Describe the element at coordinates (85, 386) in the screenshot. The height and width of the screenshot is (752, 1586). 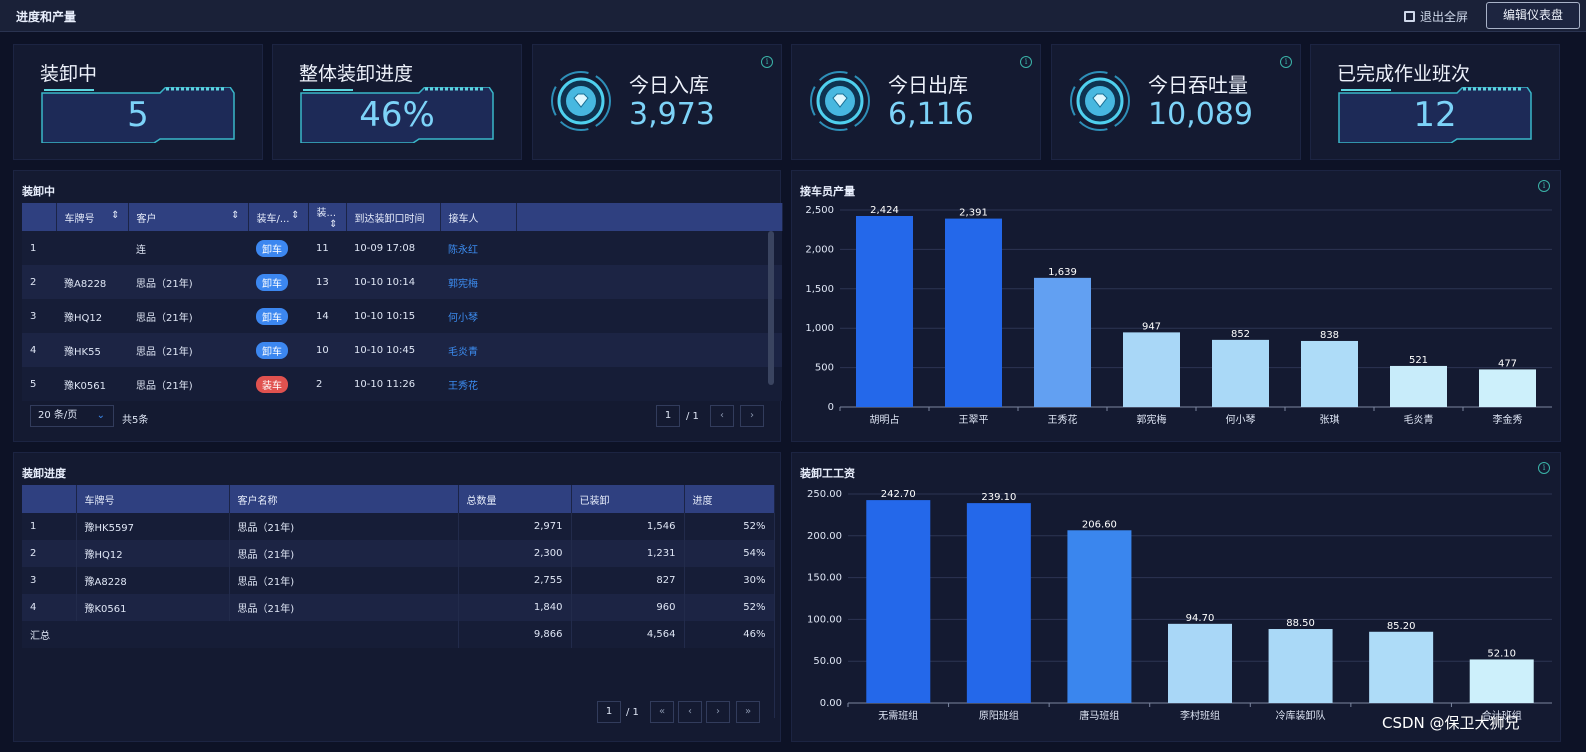
I see `plate-cell: 豫K0561` at that location.